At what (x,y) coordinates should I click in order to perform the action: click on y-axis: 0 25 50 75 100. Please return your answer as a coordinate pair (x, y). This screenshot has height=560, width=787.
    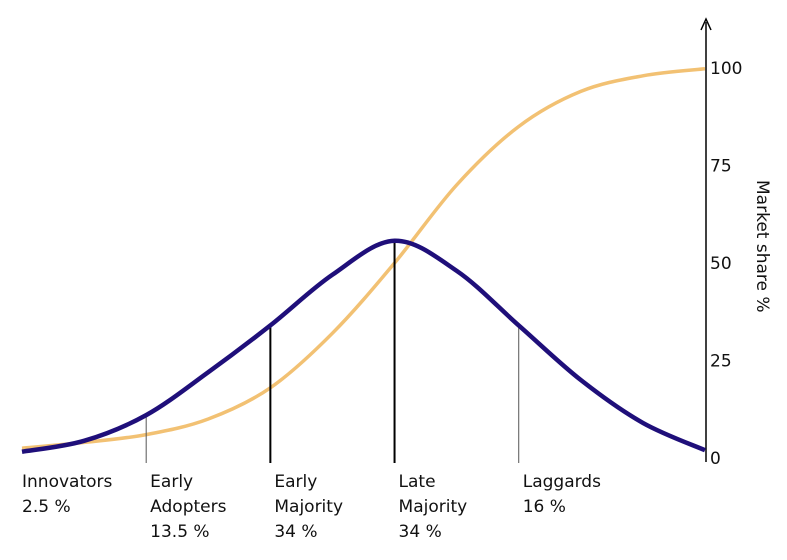
    Looking at the image, I should click on (721, 243).